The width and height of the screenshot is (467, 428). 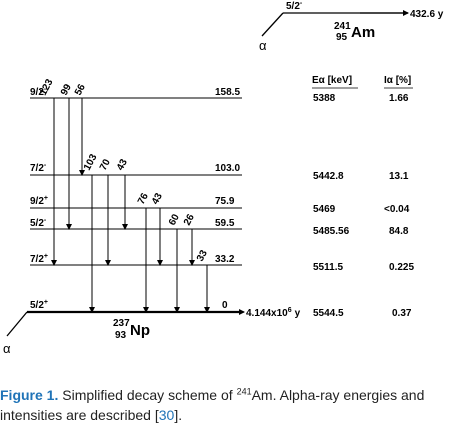 I want to click on gamma-label: 76, so click(x=143, y=198).